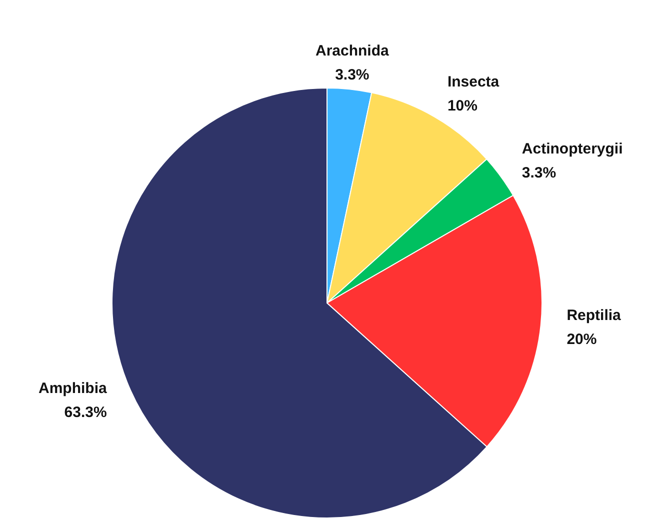  I want to click on slice-label: Actinopterygii, so click(572, 149).